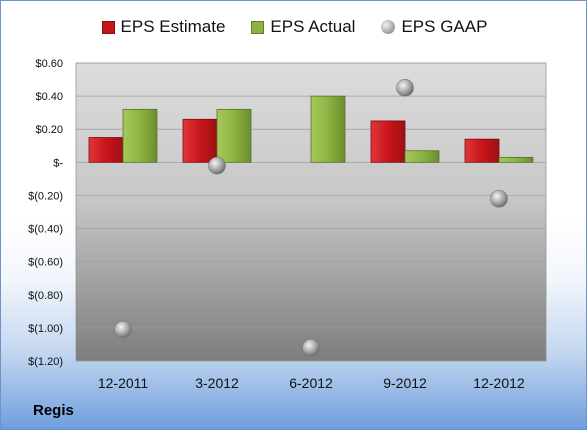 This screenshot has height=430, width=587. What do you see at coordinates (173, 26) in the screenshot?
I see `legend-label-estimate: EPS Estimate` at bounding box center [173, 26].